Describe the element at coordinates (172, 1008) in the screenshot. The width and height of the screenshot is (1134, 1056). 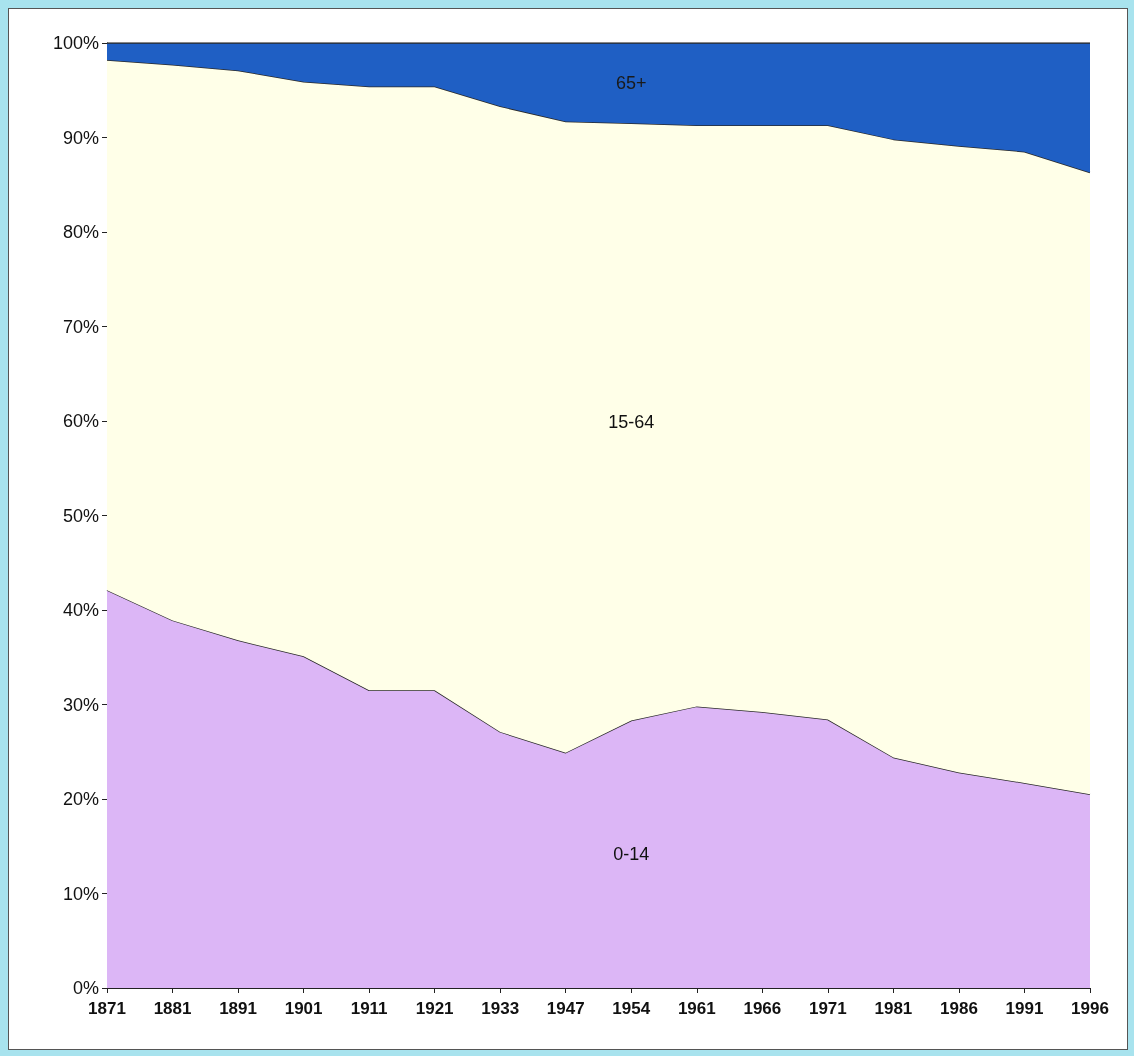
I see `x-tick-label: 1881` at that location.